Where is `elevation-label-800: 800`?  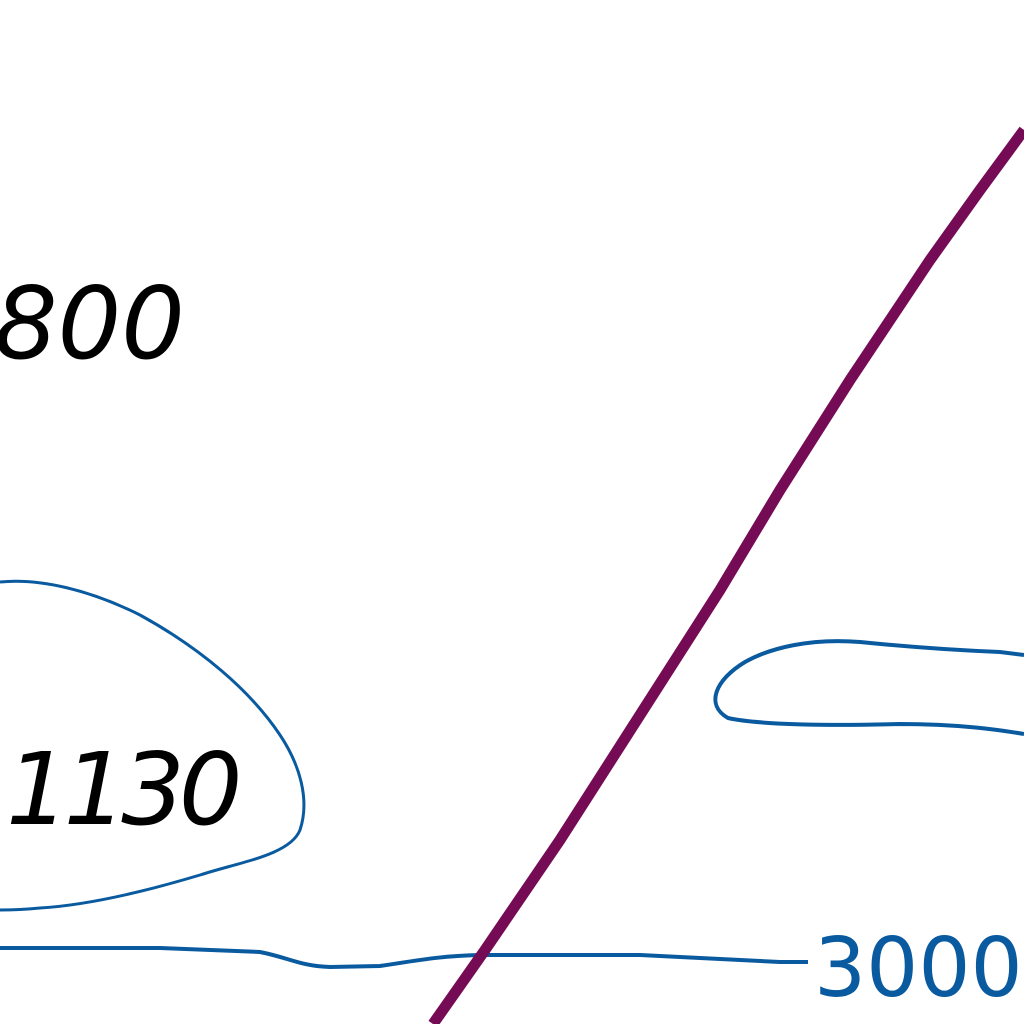 elevation-label-800: 800 is located at coordinates (92, 323).